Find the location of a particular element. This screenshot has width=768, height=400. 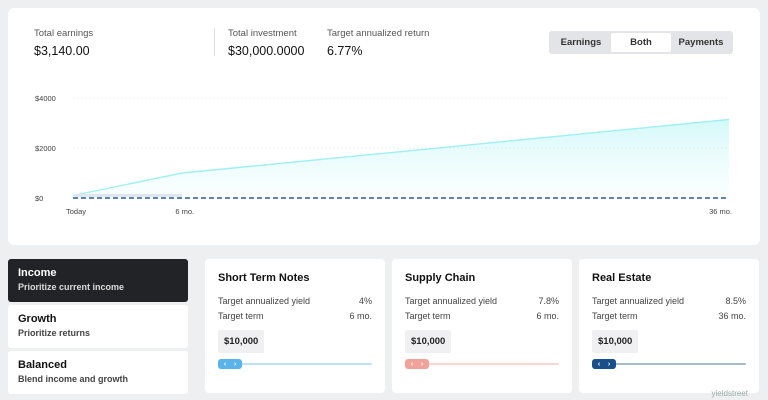

yield-row: Target annualized yield 4% is located at coordinates (295, 301).